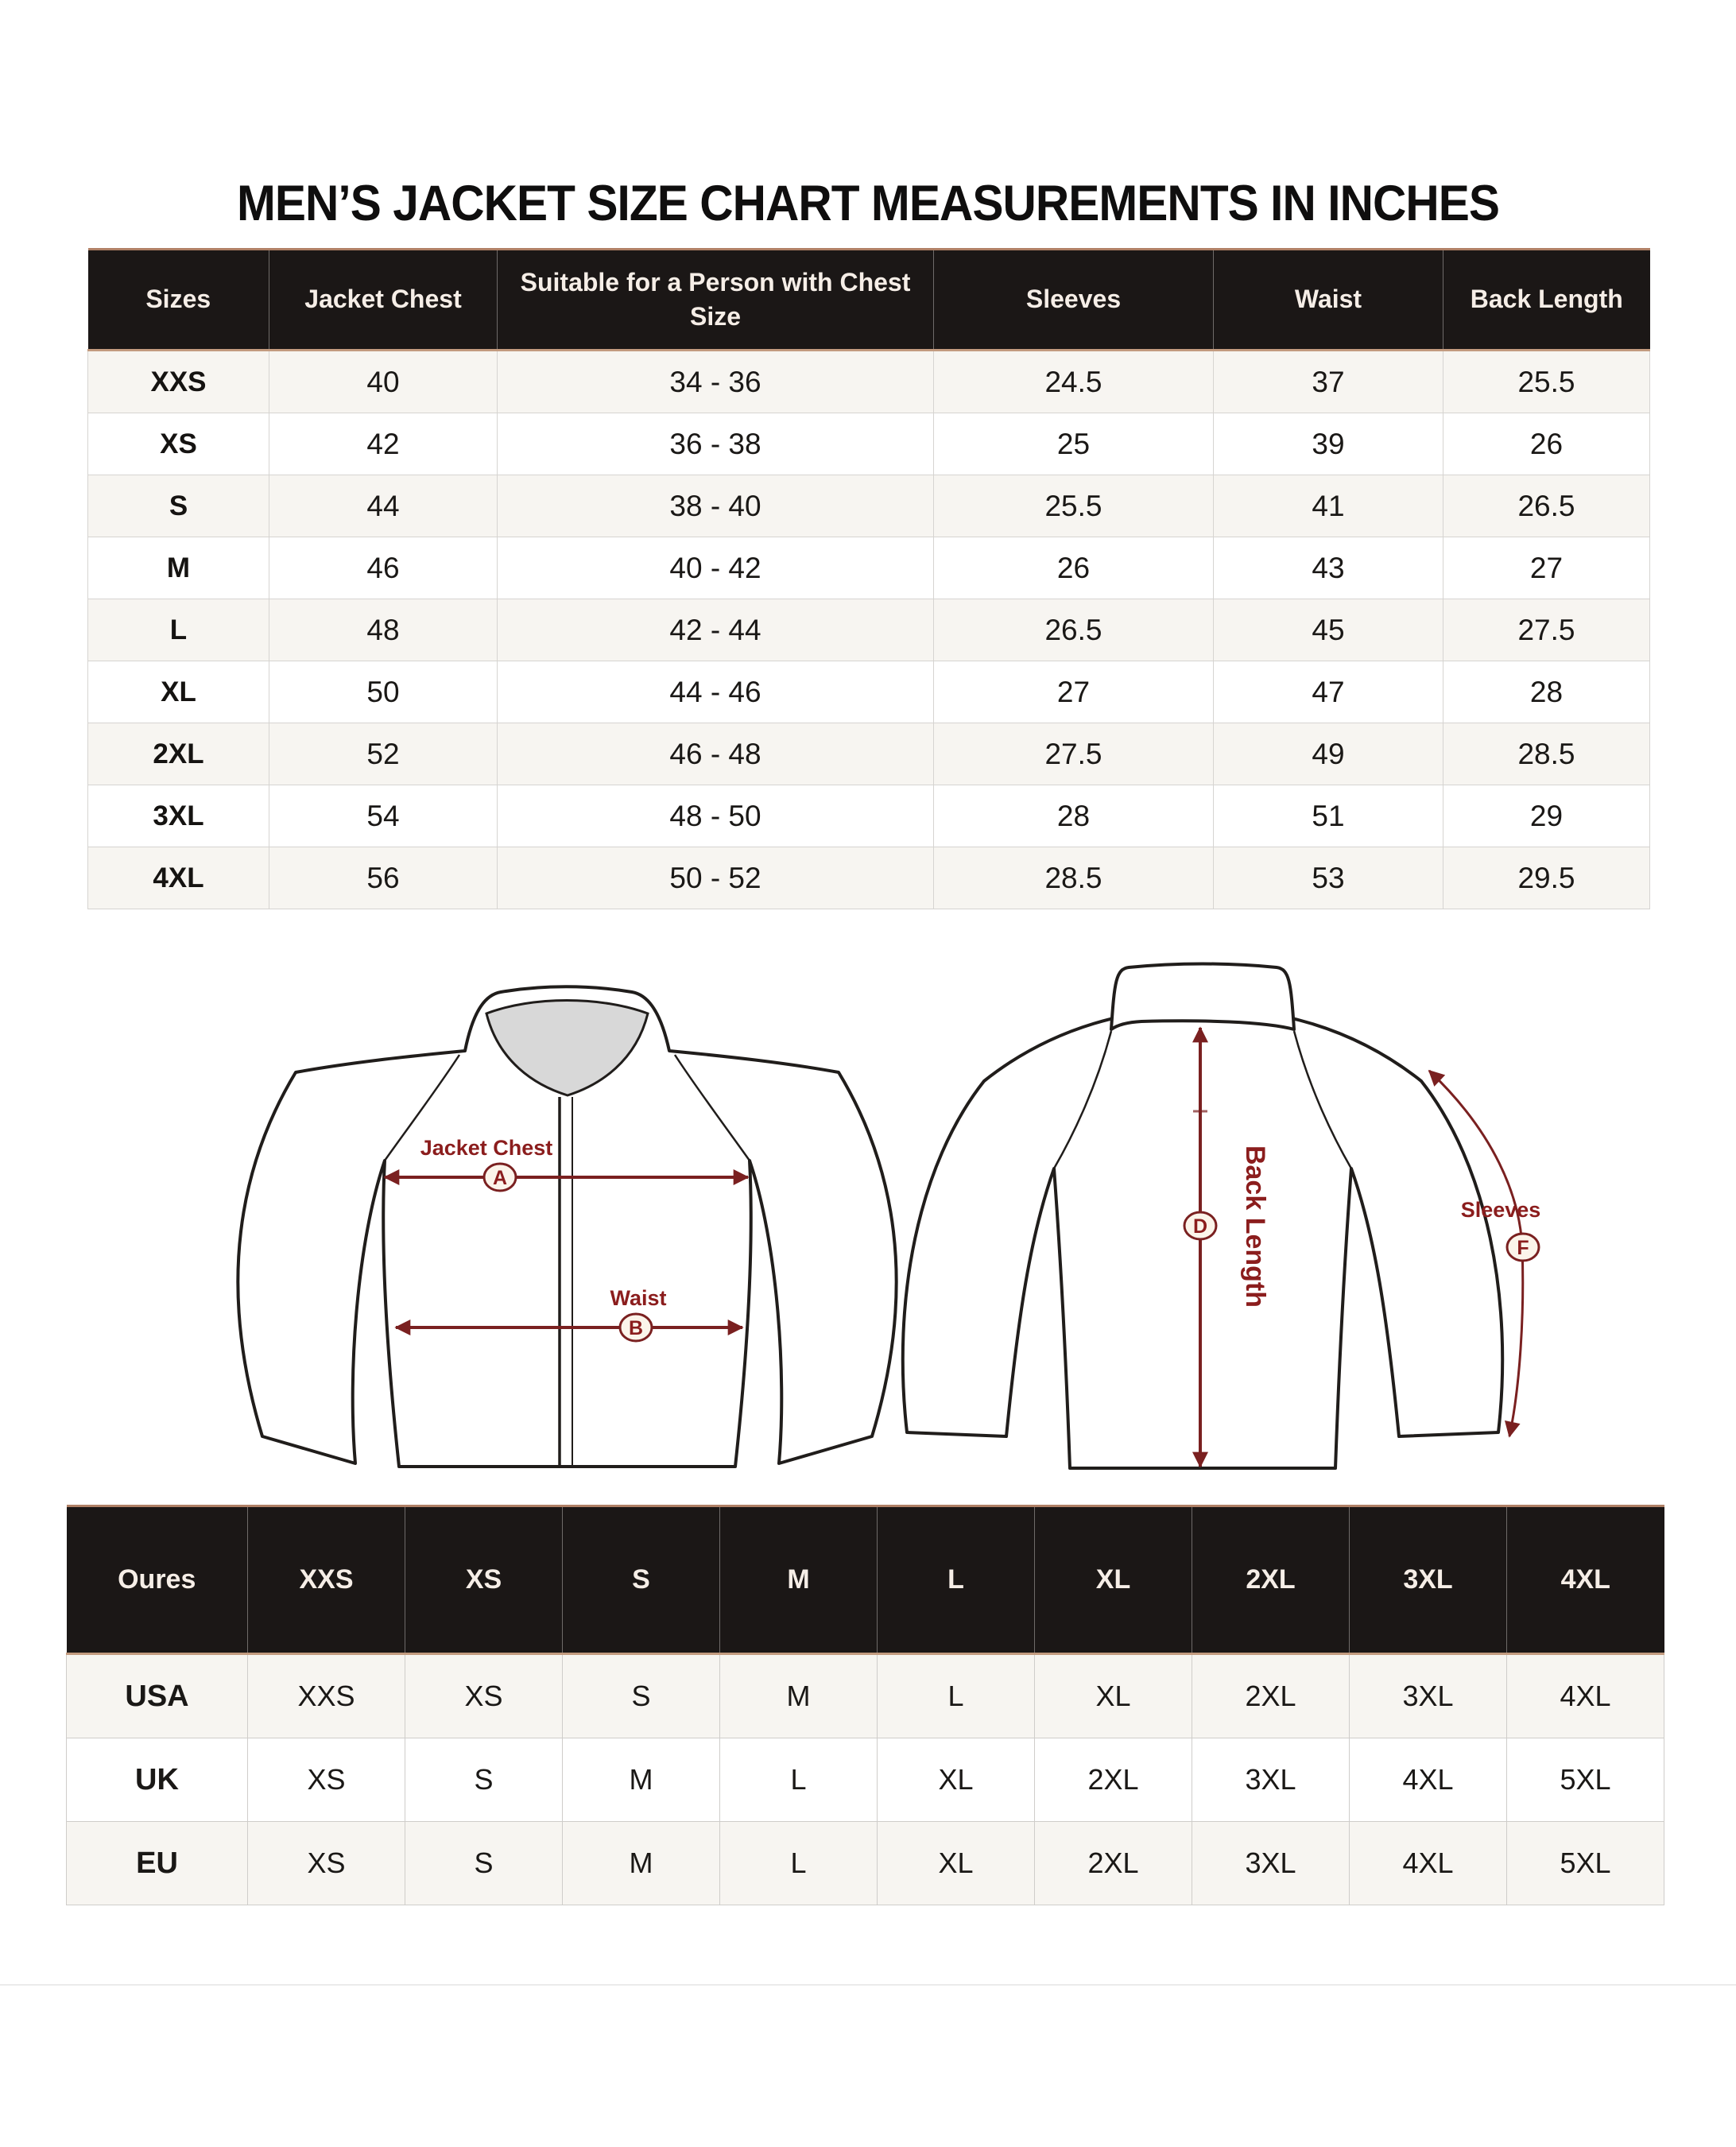 This screenshot has width=1736, height=2147. I want to click on column-header: 2XL, so click(1271, 1580).